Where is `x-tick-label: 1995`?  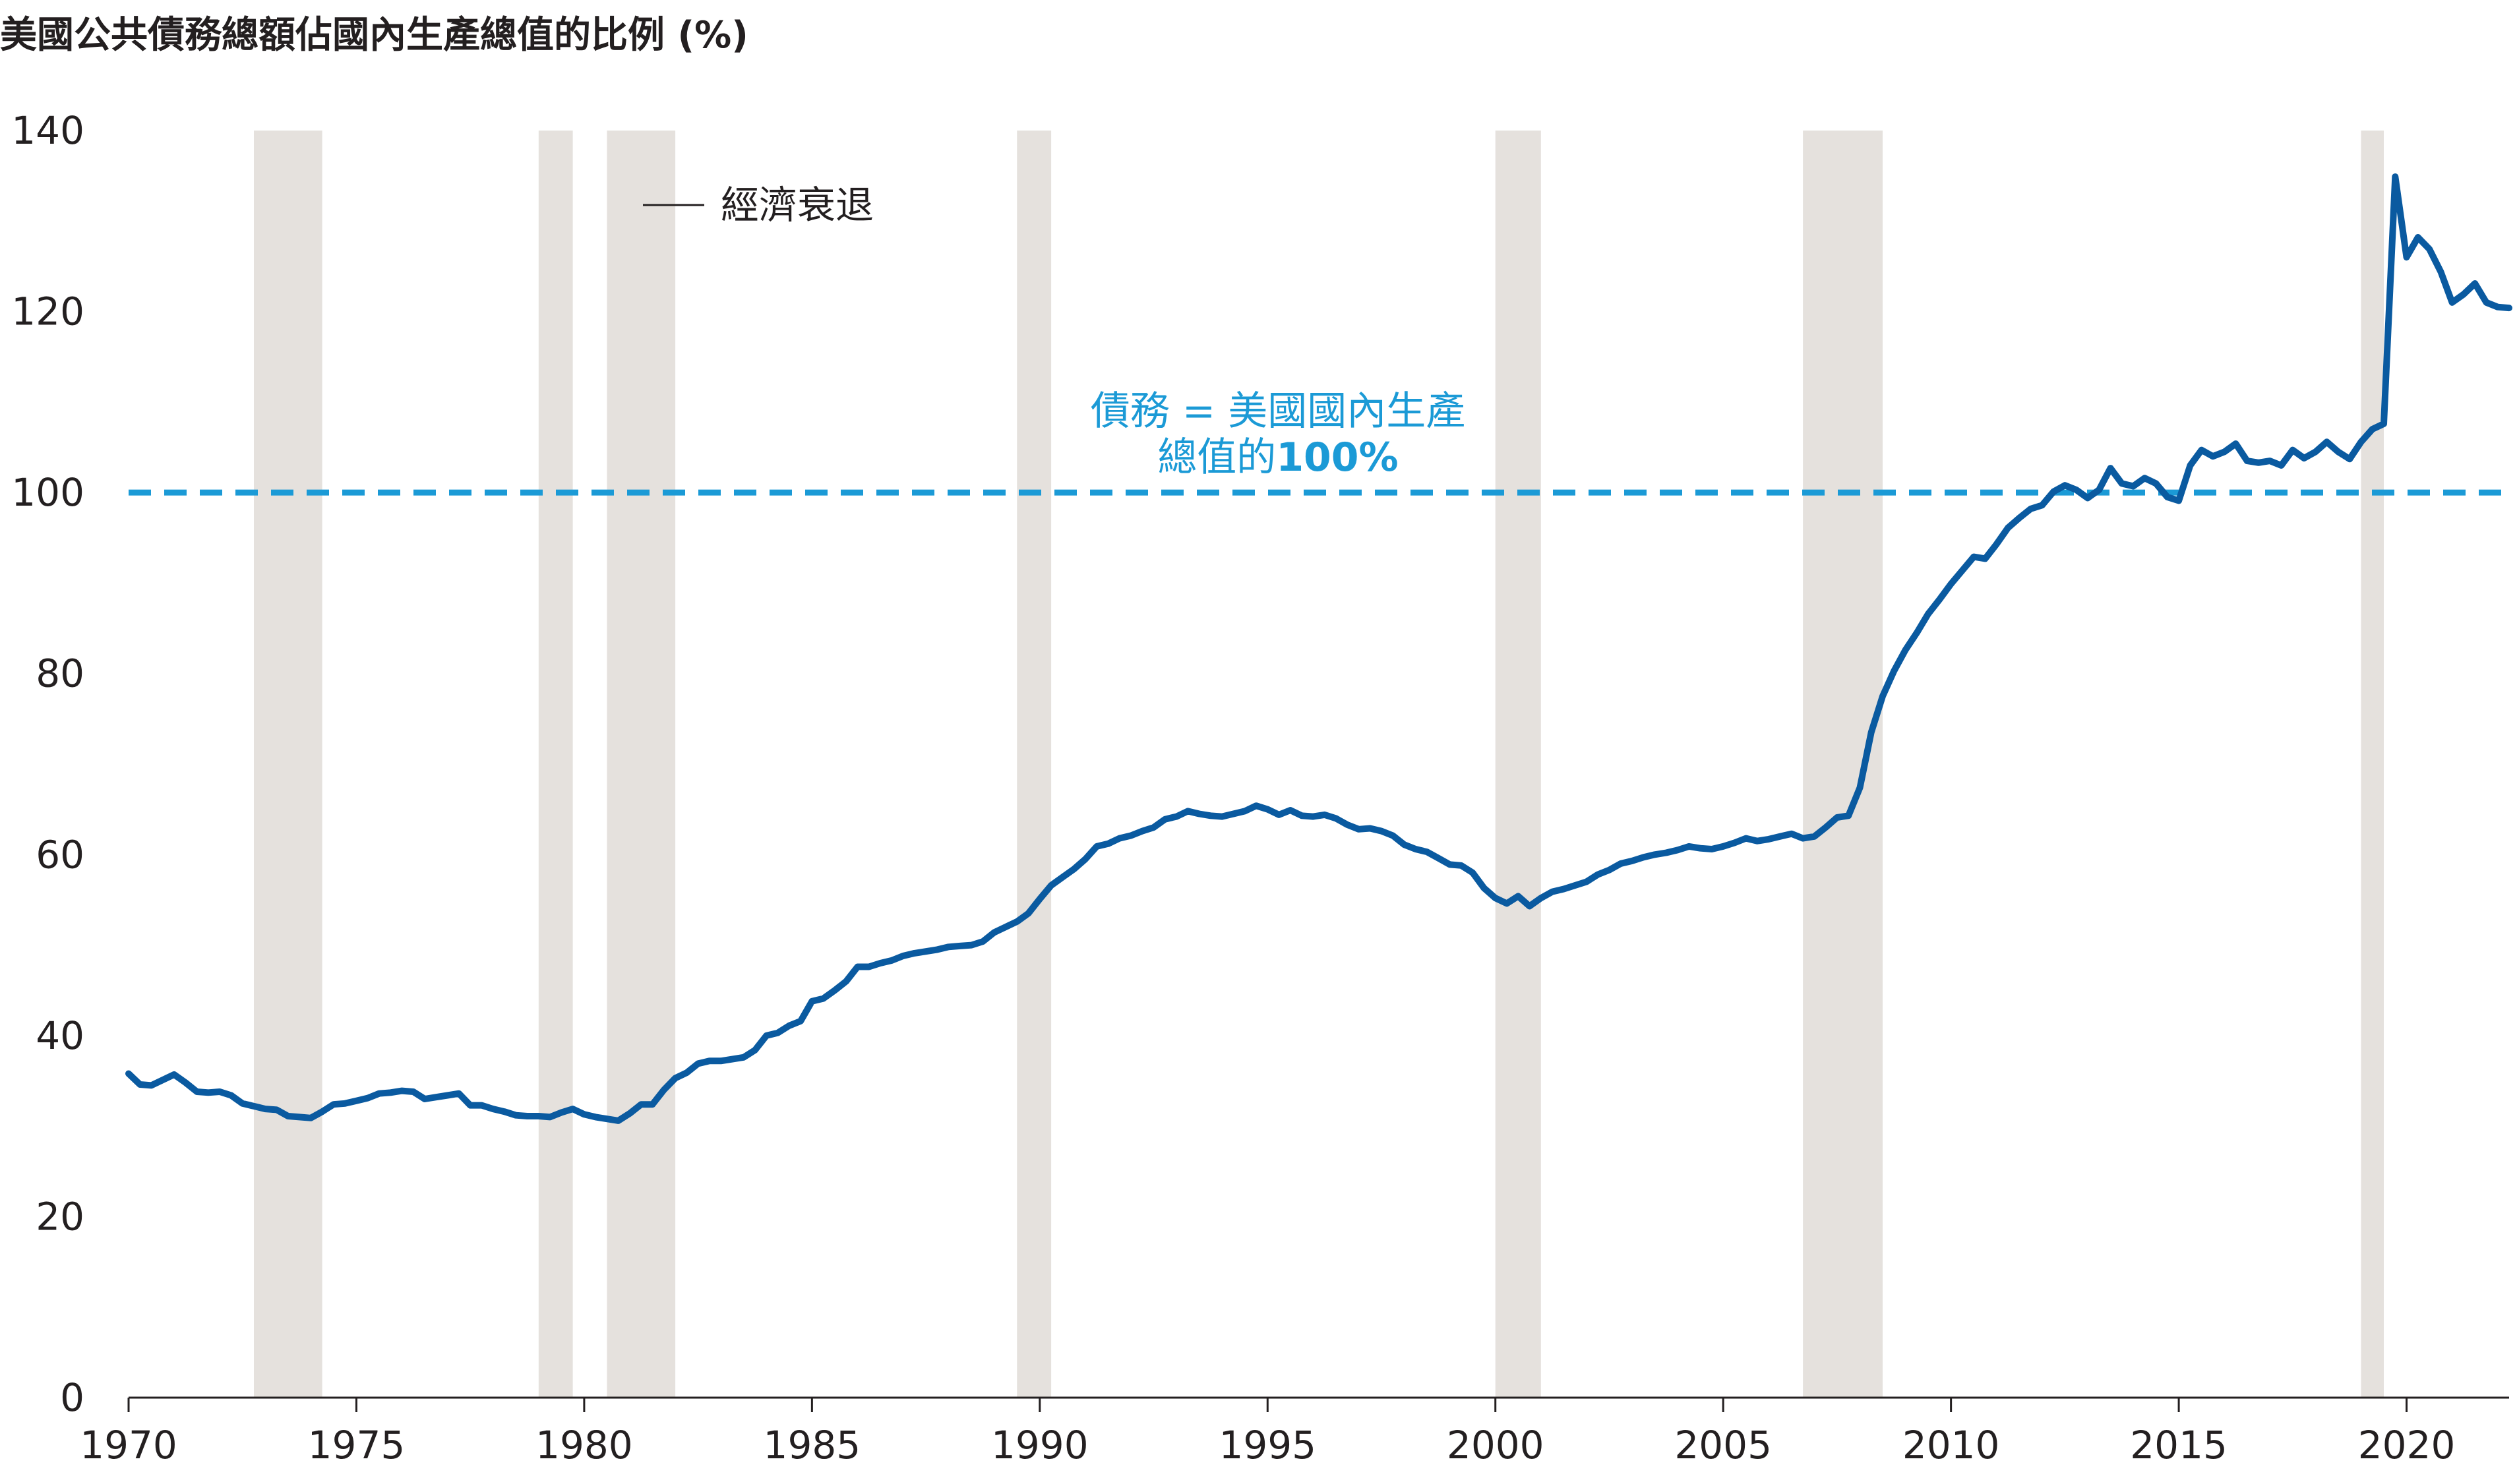 x-tick-label: 1995 is located at coordinates (1267, 1445).